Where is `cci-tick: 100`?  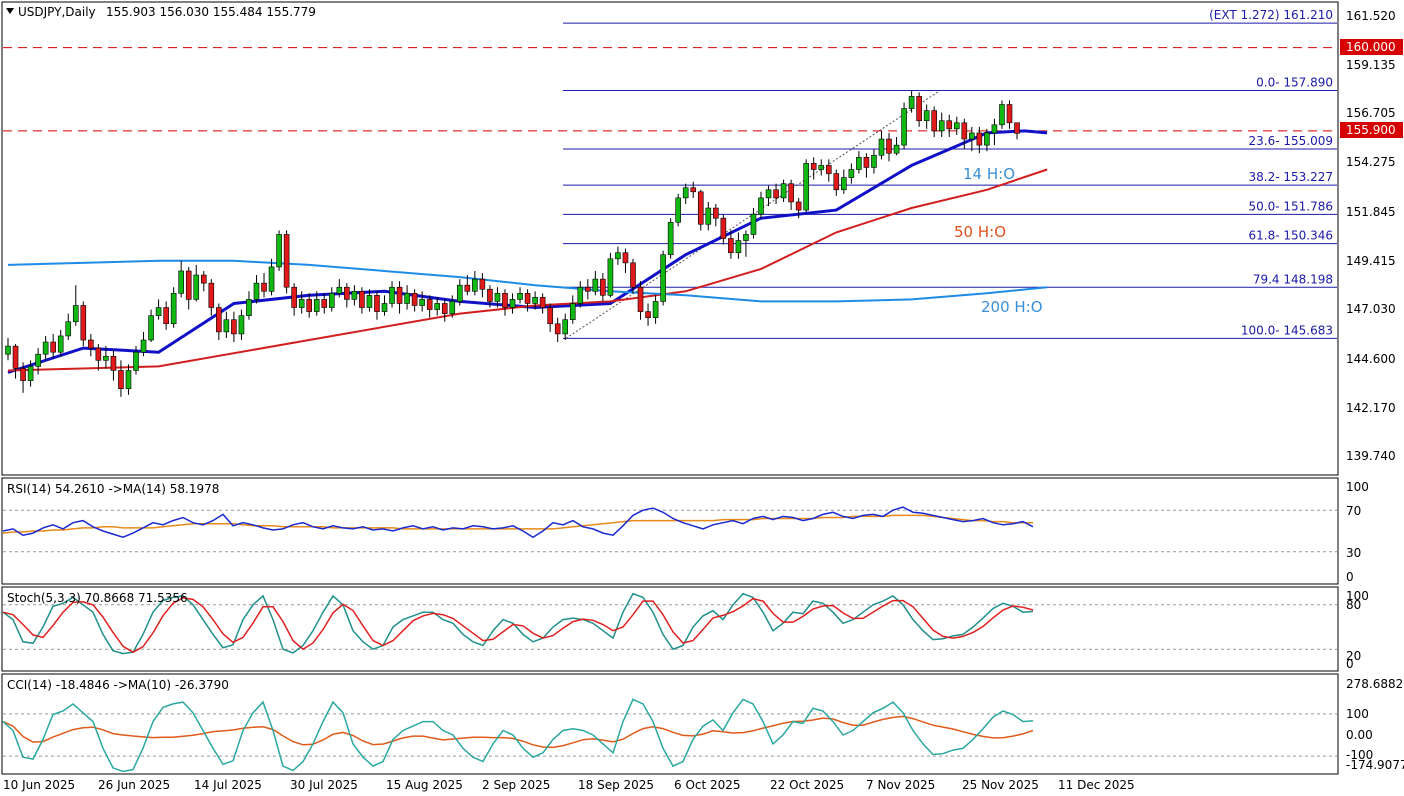 cci-tick: 100 is located at coordinates (1357, 714).